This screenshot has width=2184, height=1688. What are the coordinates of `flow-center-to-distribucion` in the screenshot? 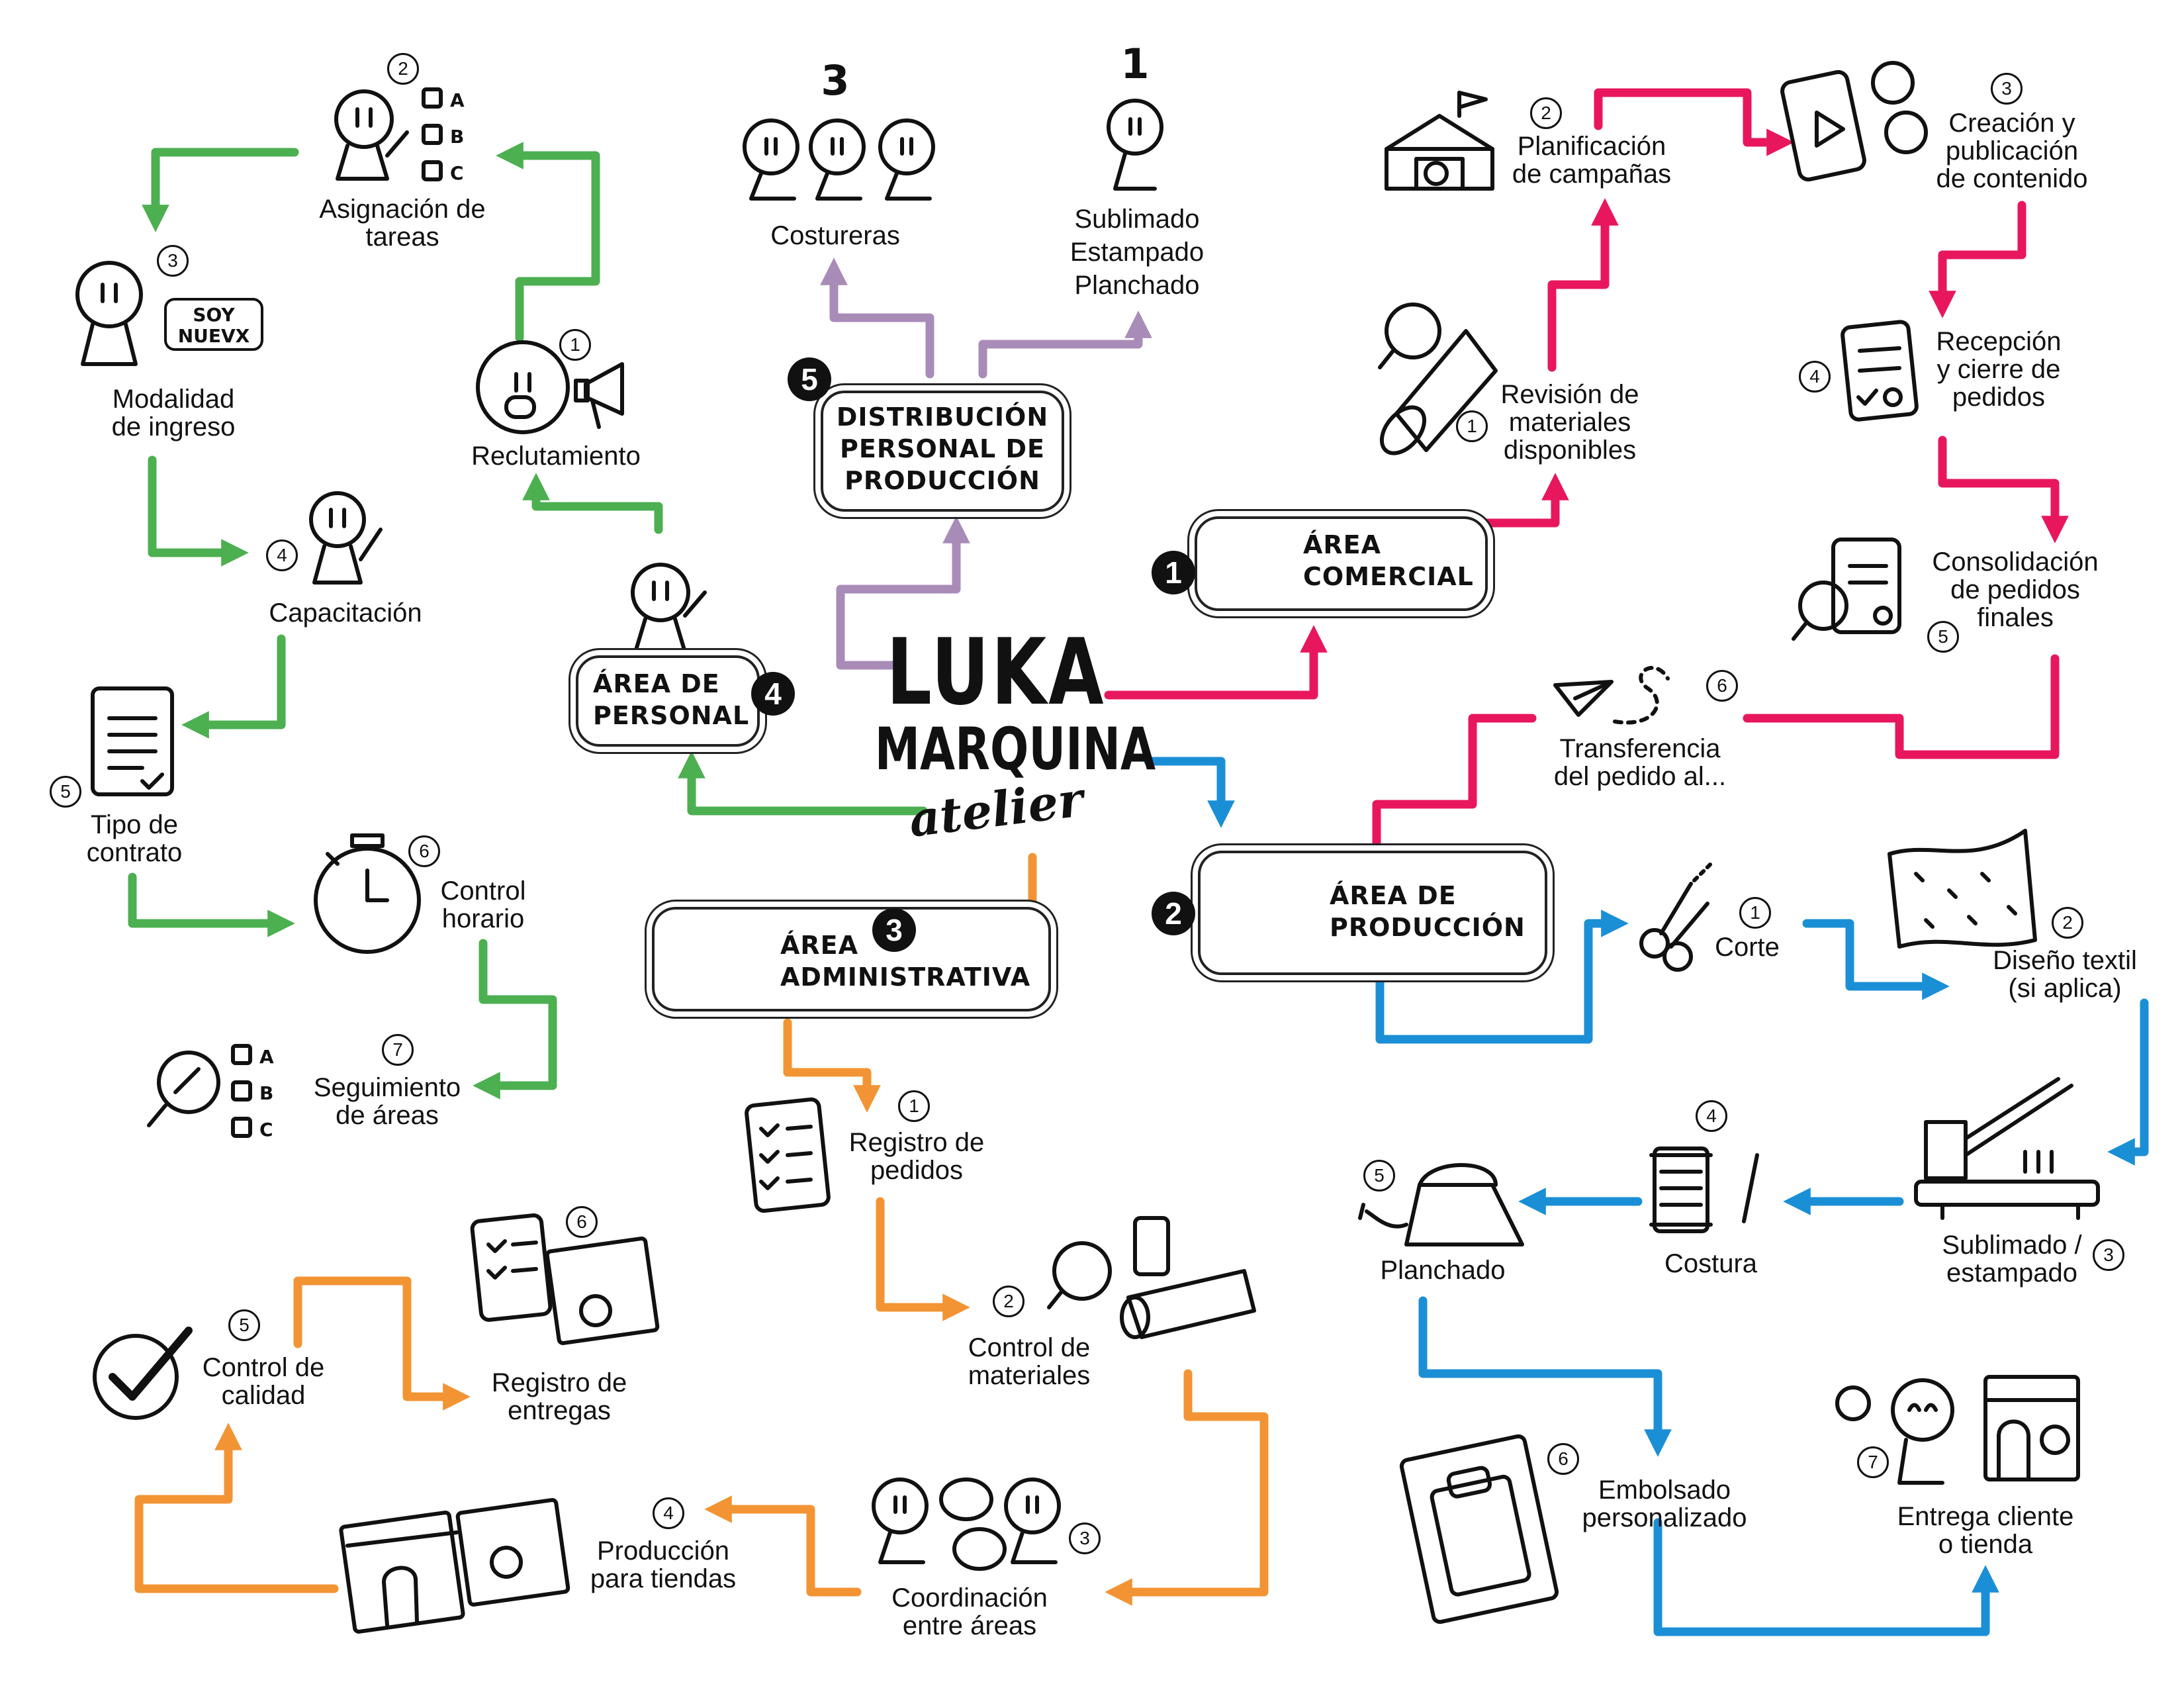 It's located at (903, 593).